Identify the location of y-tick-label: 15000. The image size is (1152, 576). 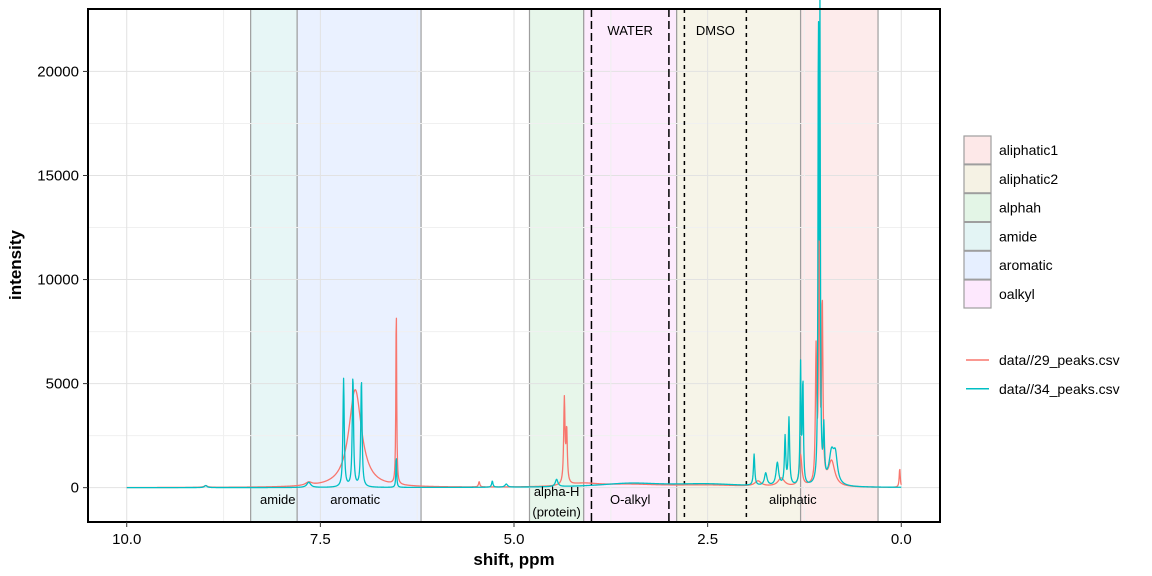
(58, 175).